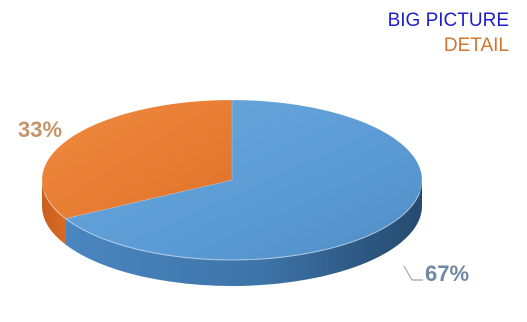 Image resolution: width=527 pixels, height=322 pixels. What do you see at coordinates (40, 129) in the screenshot?
I see `data-label-detail: 33%` at bounding box center [40, 129].